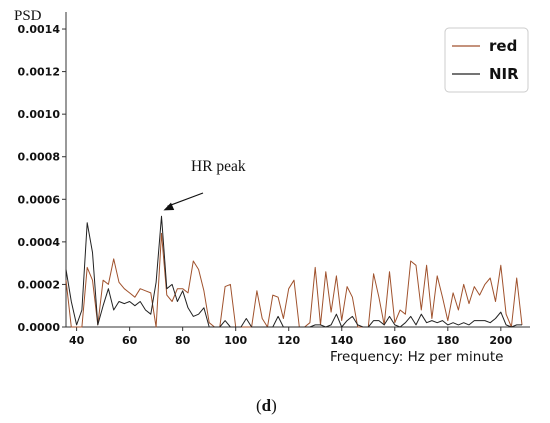 Image resolution: width=550 pixels, height=423 pixels. I want to click on y-tick-label: 0.0008, so click(39, 157).